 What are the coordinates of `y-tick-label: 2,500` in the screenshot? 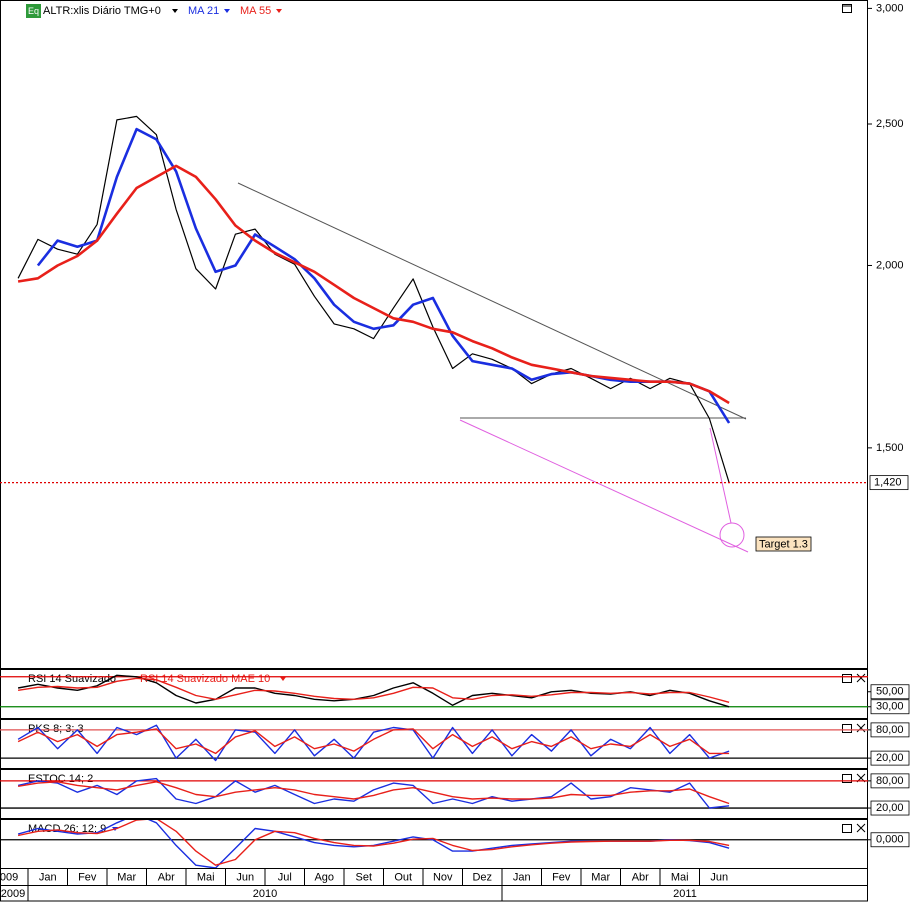 It's located at (890, 124).